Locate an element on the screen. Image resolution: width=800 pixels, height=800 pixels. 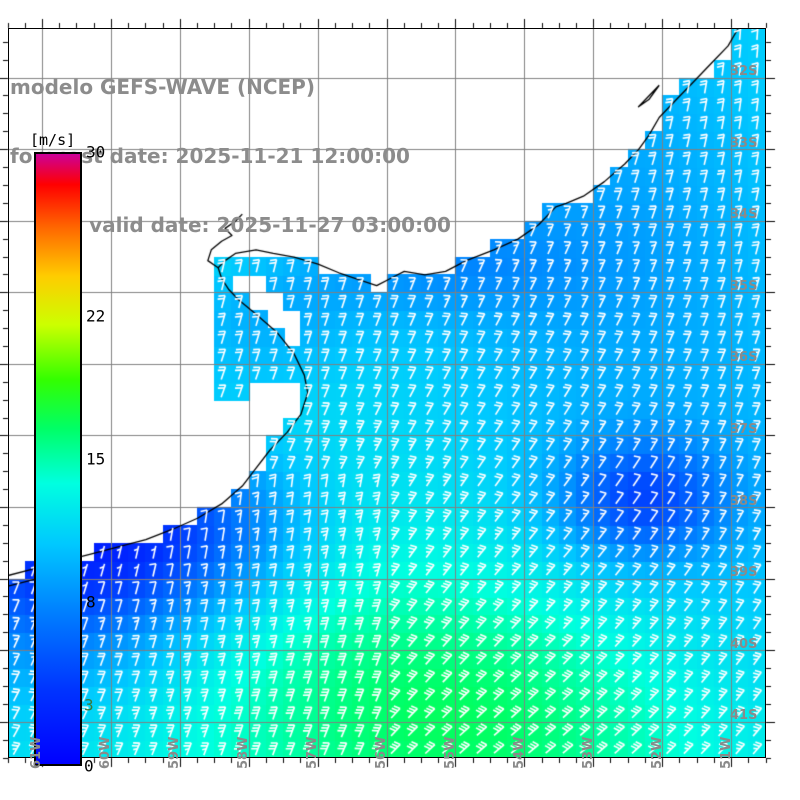
lat-label-36S: 36S is located at coordinates (744, 358).